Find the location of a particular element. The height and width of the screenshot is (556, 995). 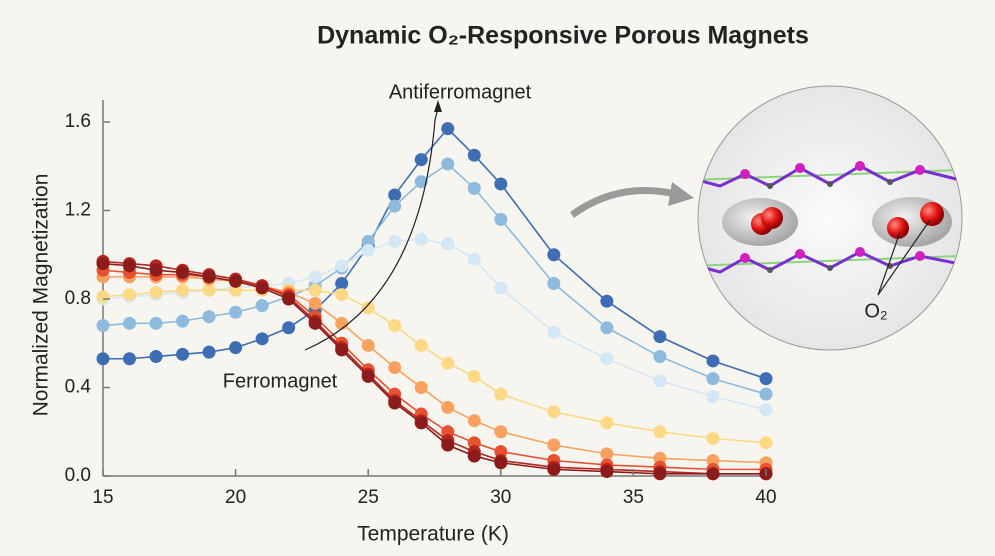

x-tick-label: 40 is located at coordinates (765, 497).